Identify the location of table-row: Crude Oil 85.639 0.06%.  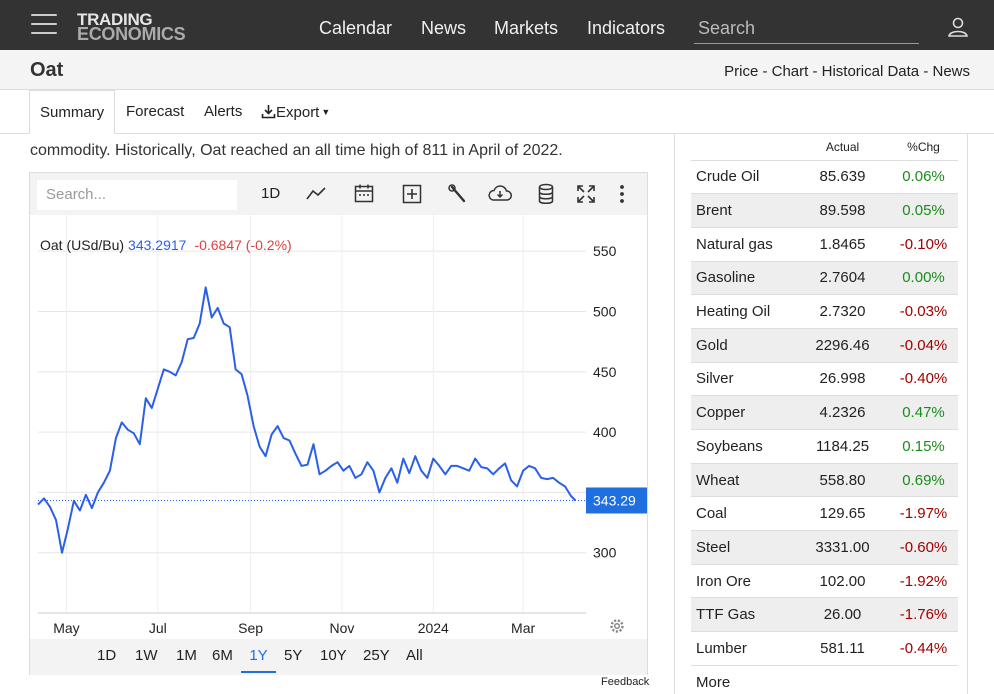
(824, 177).